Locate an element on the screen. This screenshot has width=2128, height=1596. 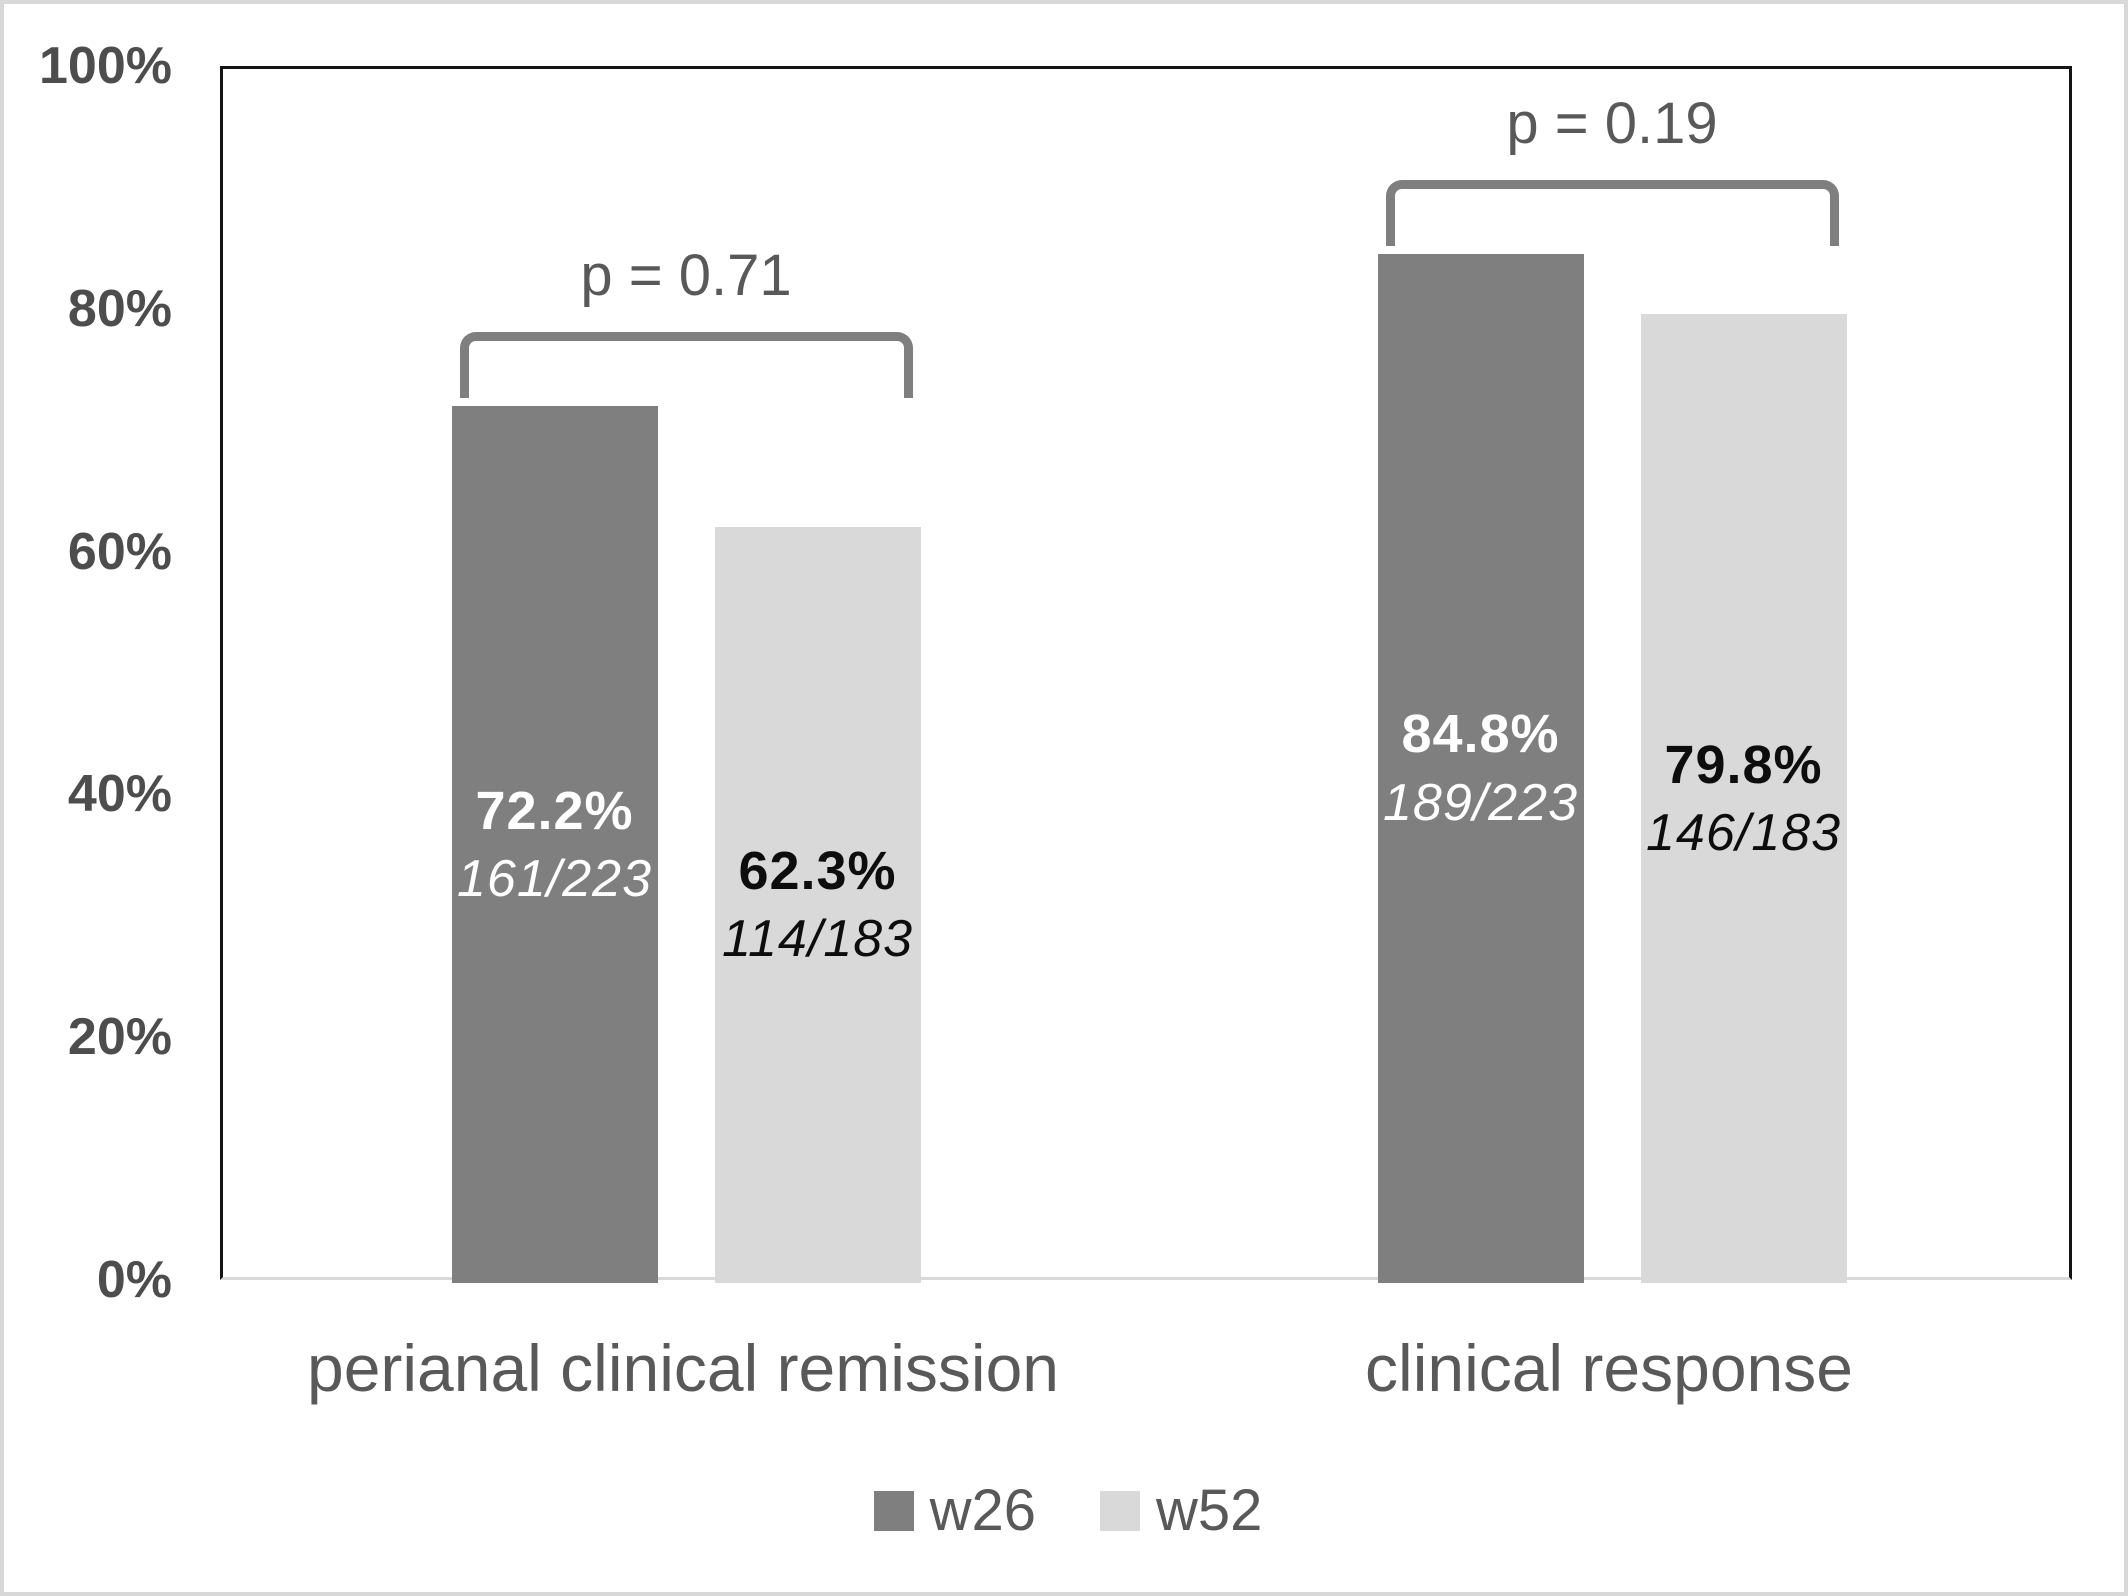
legend: w26 w52 is located at coordinates (1064, 1510).